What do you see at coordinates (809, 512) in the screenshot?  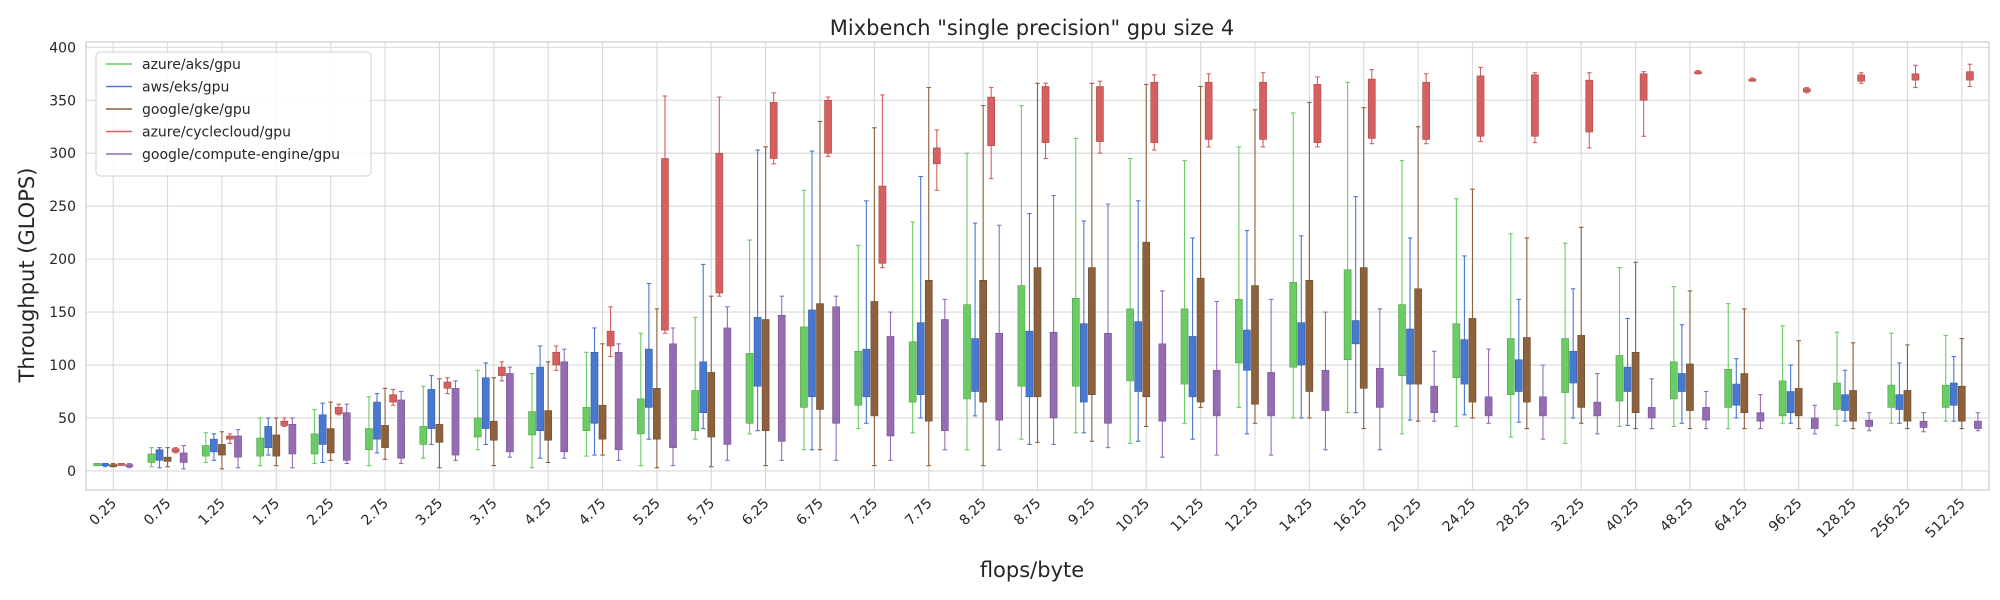 I see `x-tick-label: 6.75` at bounding box center [809, 512].